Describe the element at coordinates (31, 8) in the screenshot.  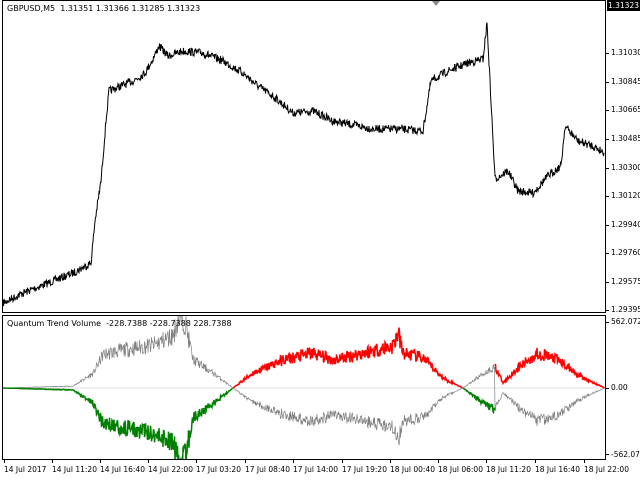
I see `symbol-name: GBPUSD,M5` at that location.